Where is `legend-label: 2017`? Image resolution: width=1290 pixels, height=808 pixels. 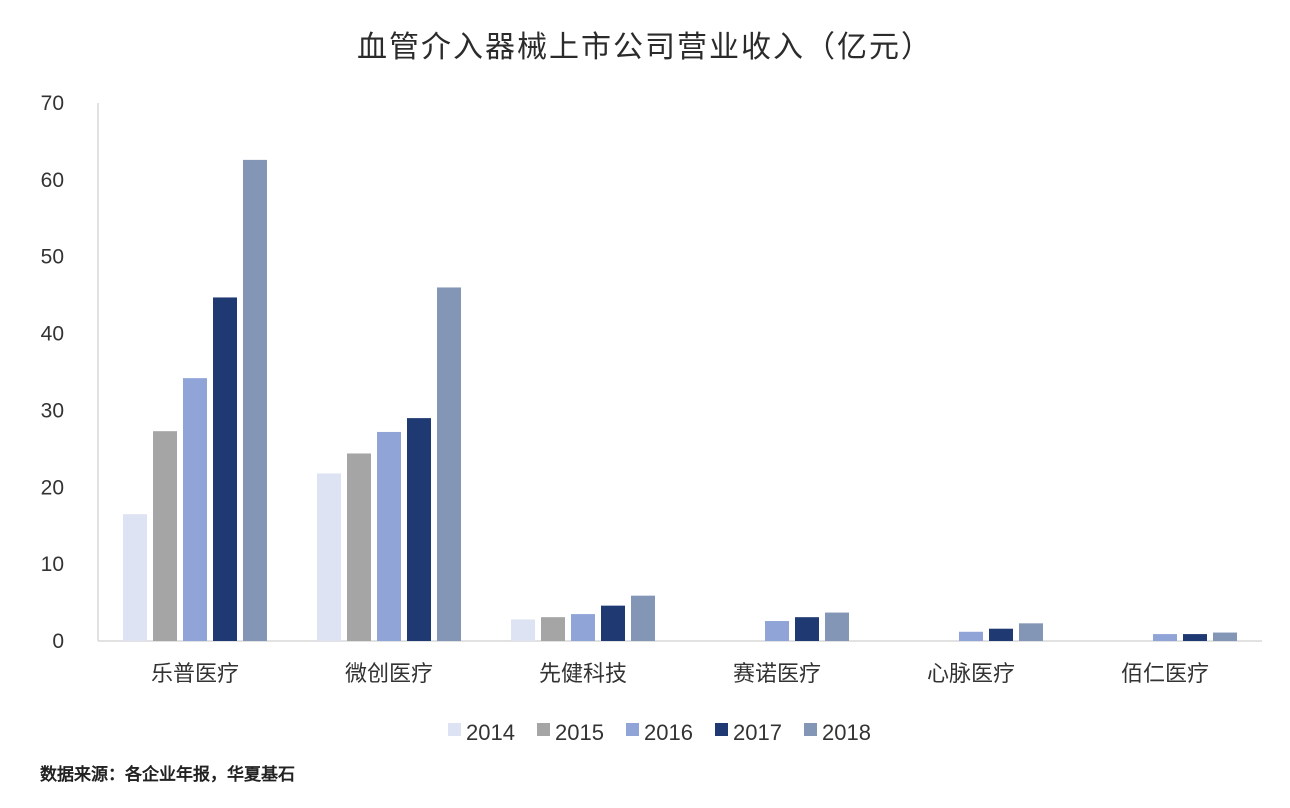
legend-label: 2017 is located at coordinates (757, 732).